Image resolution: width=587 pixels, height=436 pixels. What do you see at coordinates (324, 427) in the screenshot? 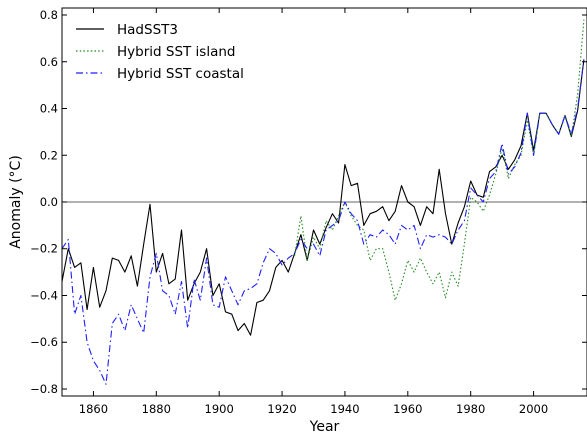
I see `x-axis-label: Year` at bounding box center [324, 427].